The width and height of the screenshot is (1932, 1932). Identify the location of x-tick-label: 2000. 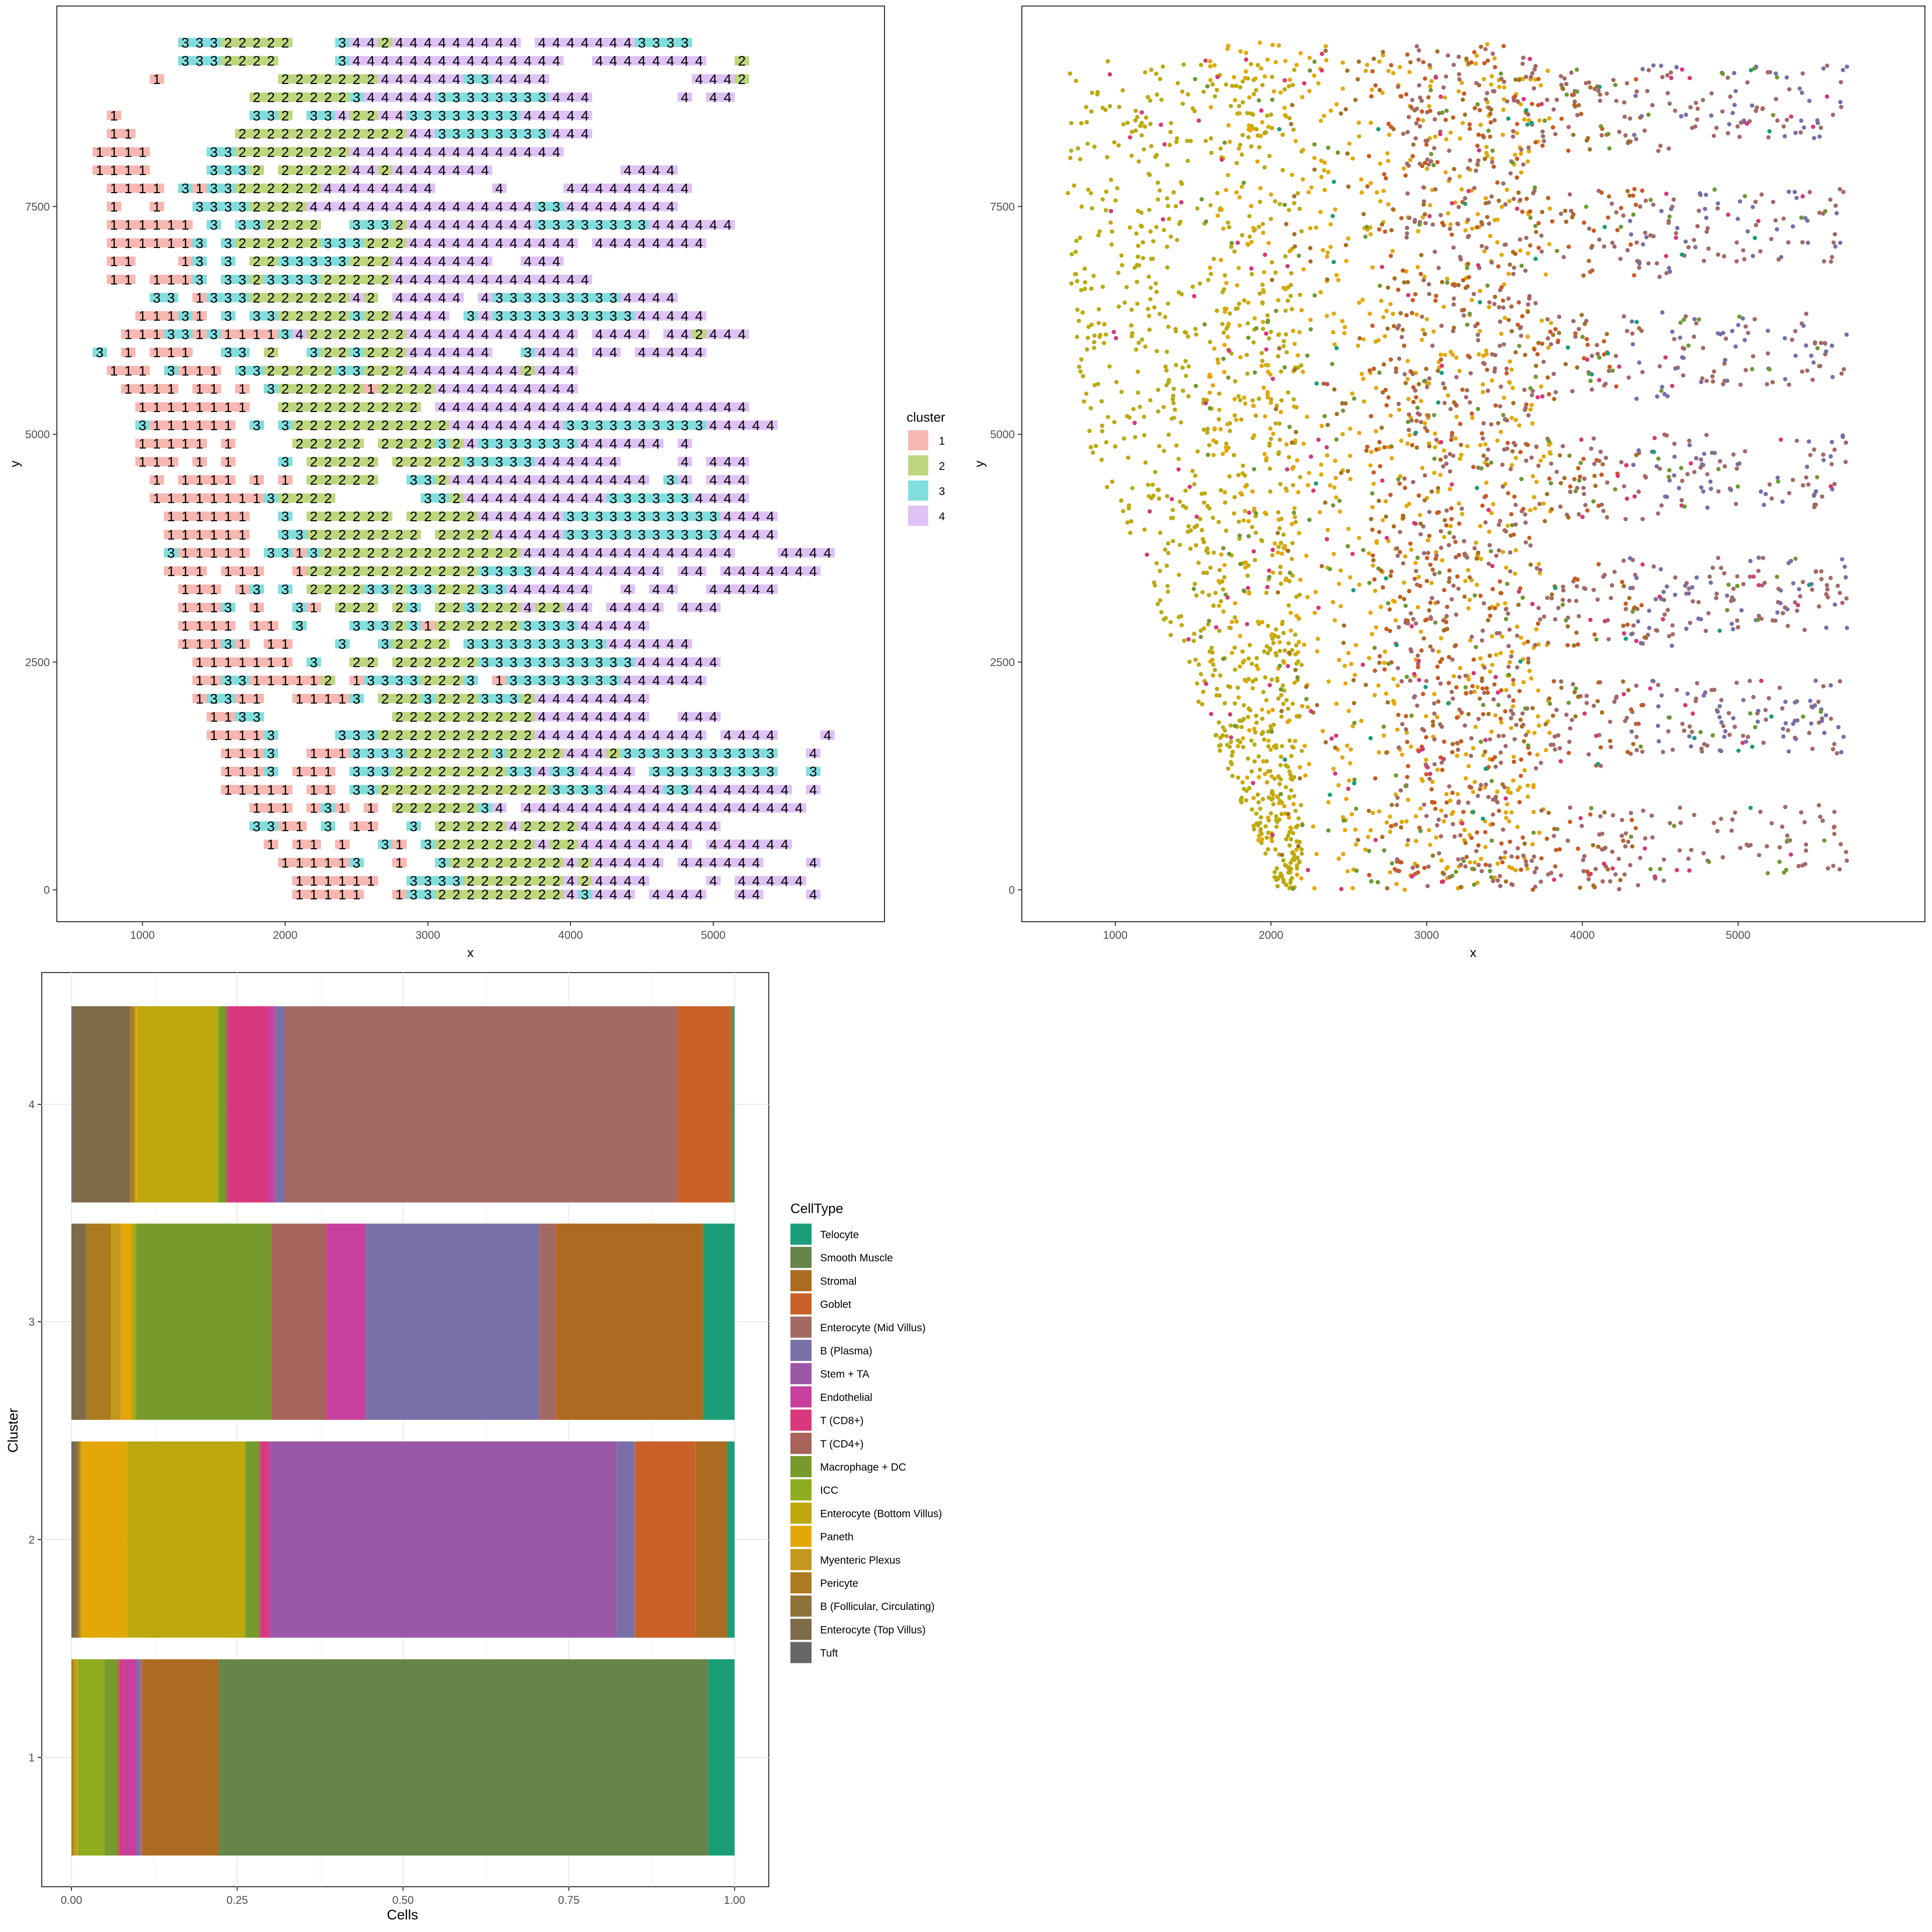
(285, 935).